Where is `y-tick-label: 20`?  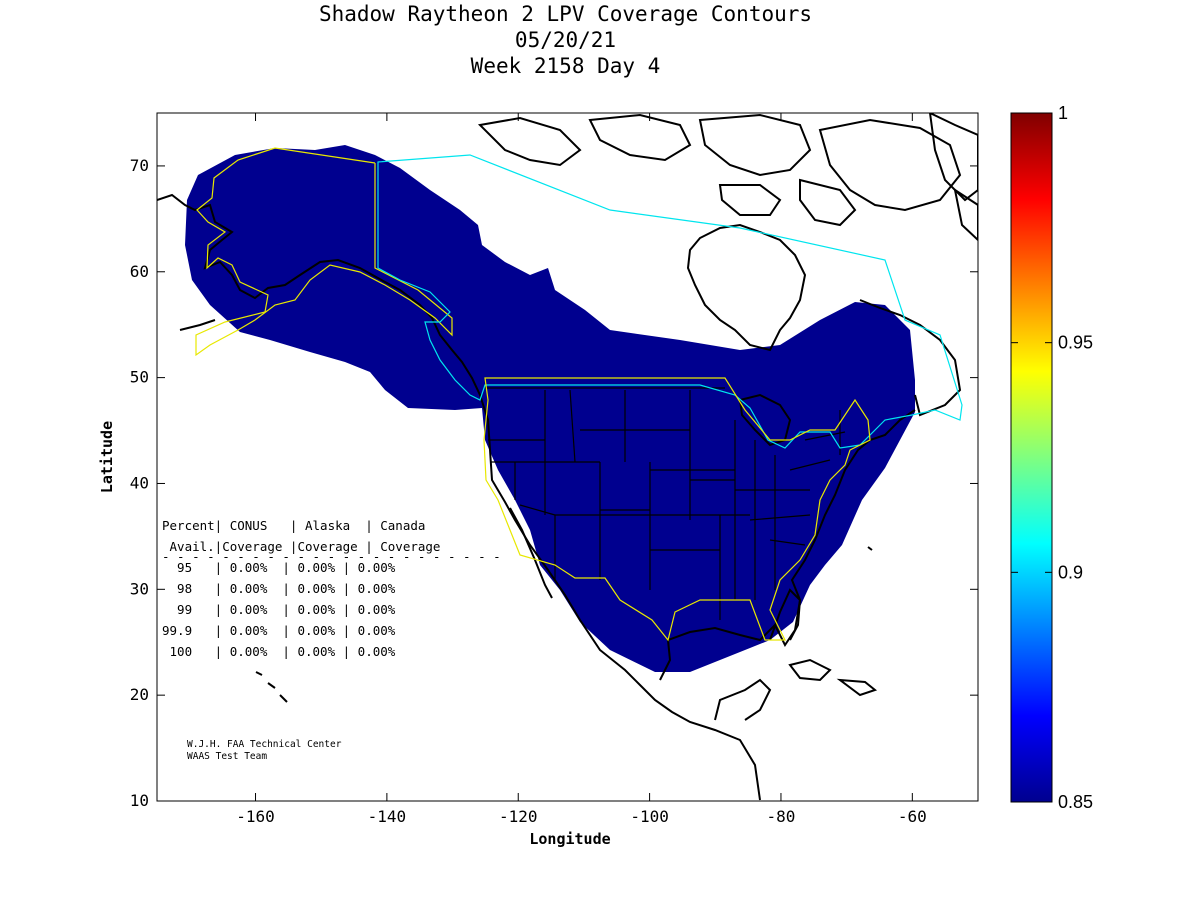
y-tick-label: 20 is located at coordinates (139, 694).